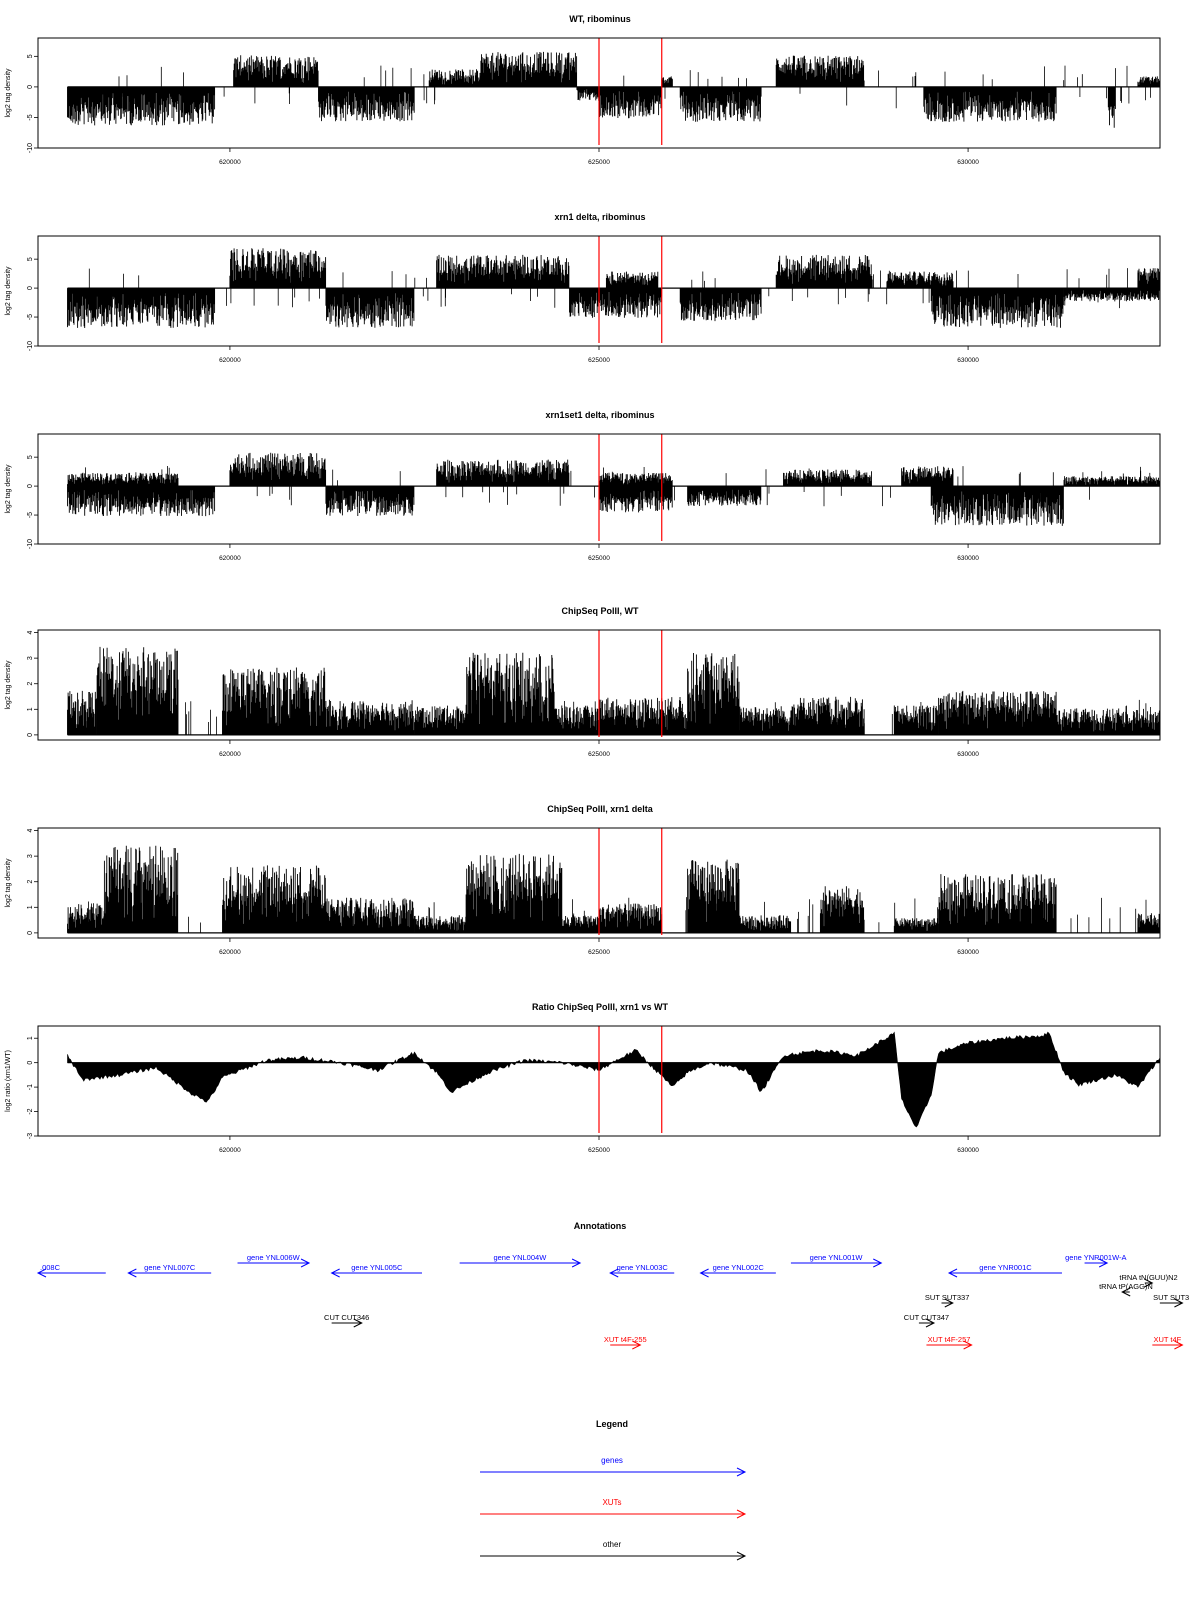 This screenshot has width=1200, height=1600. I want to click on annotation-label: SUT SUT3, so click(1171, 1297).